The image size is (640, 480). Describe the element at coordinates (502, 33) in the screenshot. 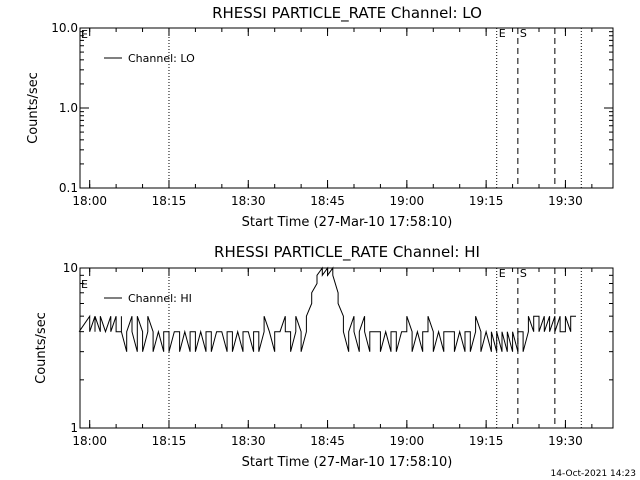

I see `chart-lo-vline-label: E` at that location.